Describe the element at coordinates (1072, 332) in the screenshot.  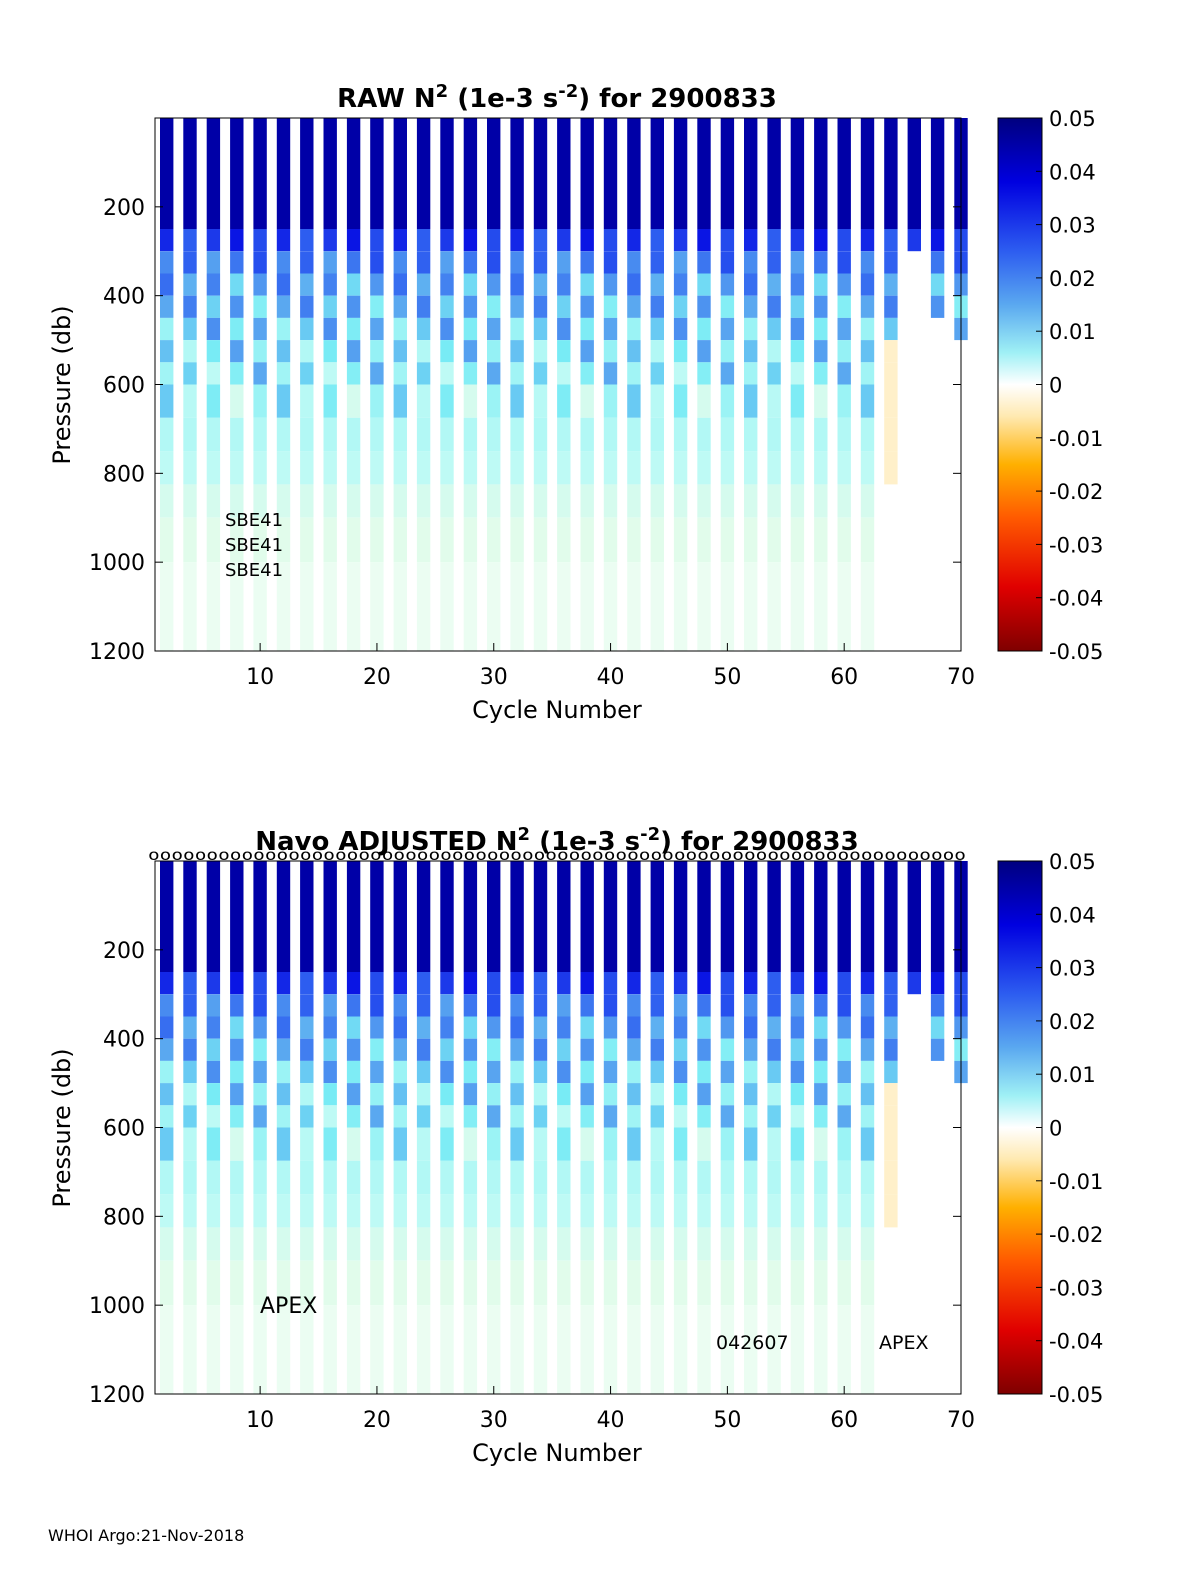
I see `colorbar-tick-label: 0.01` at that location.